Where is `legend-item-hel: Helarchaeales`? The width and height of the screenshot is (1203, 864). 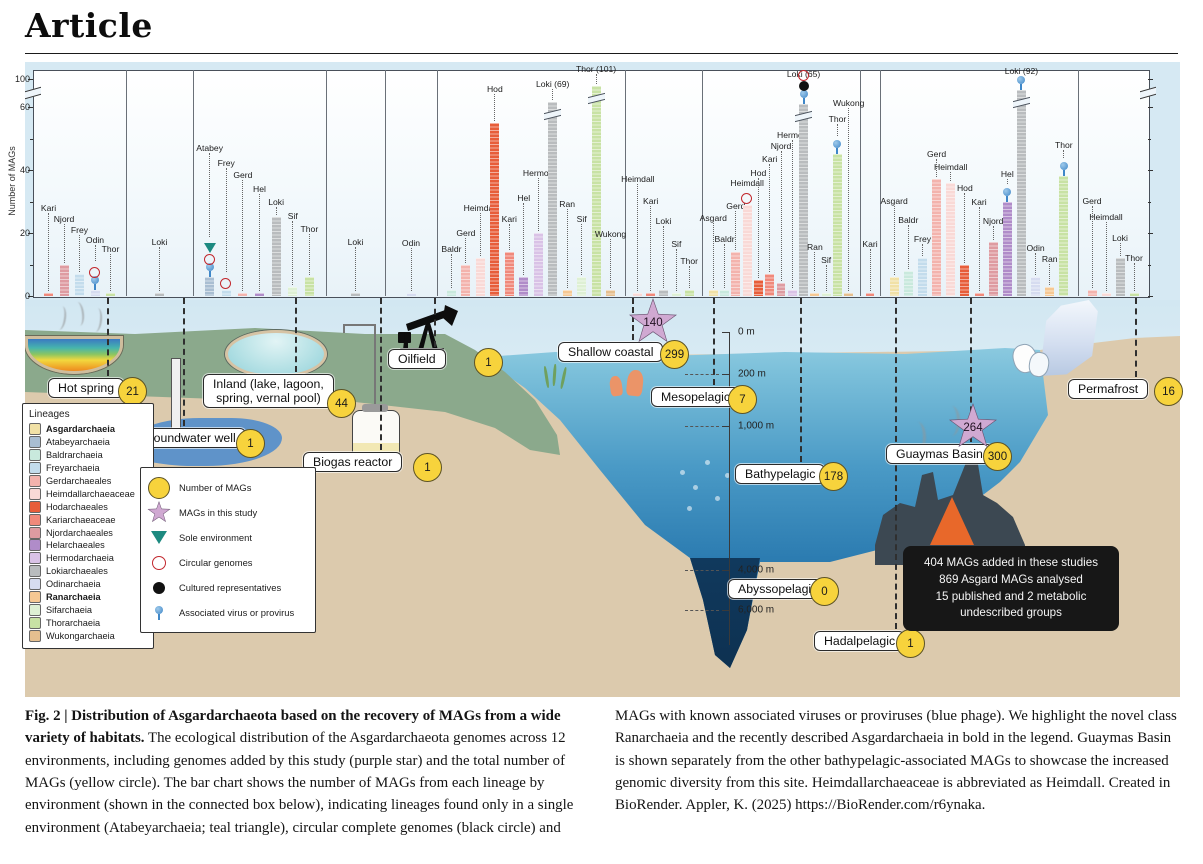
legend-item-hel: Helarchaeales is located at coordinates (88, 545).